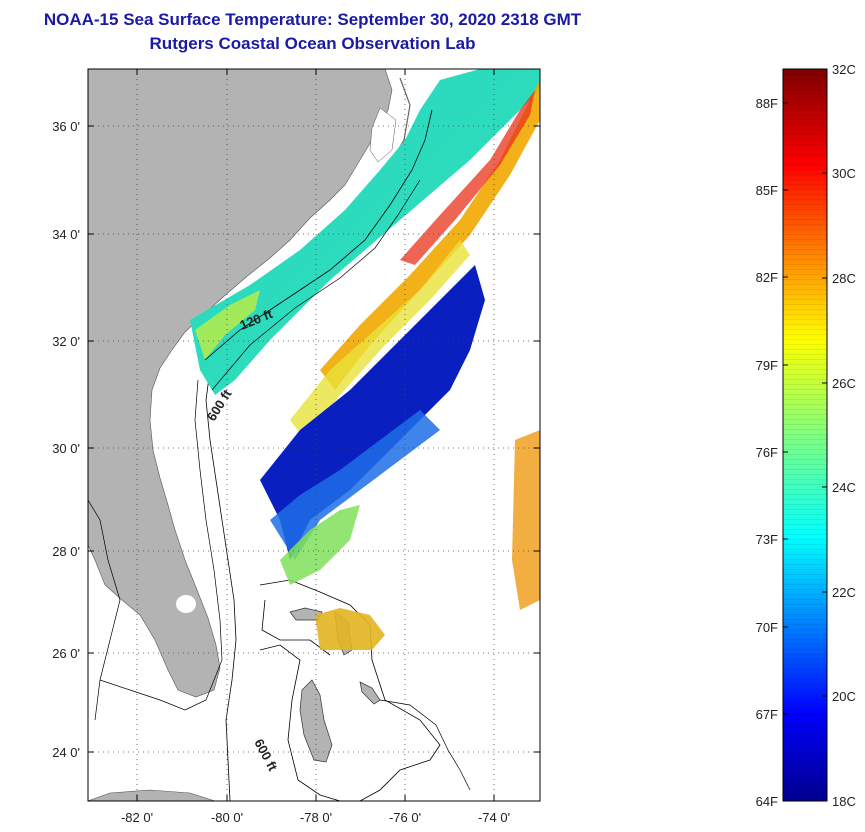 This screenshot has width=865, height=832. What do you see at coordinates (767, 627) in the screenshot?
I see `cb-label-70f: 70F` at bounding box center [767, 627].